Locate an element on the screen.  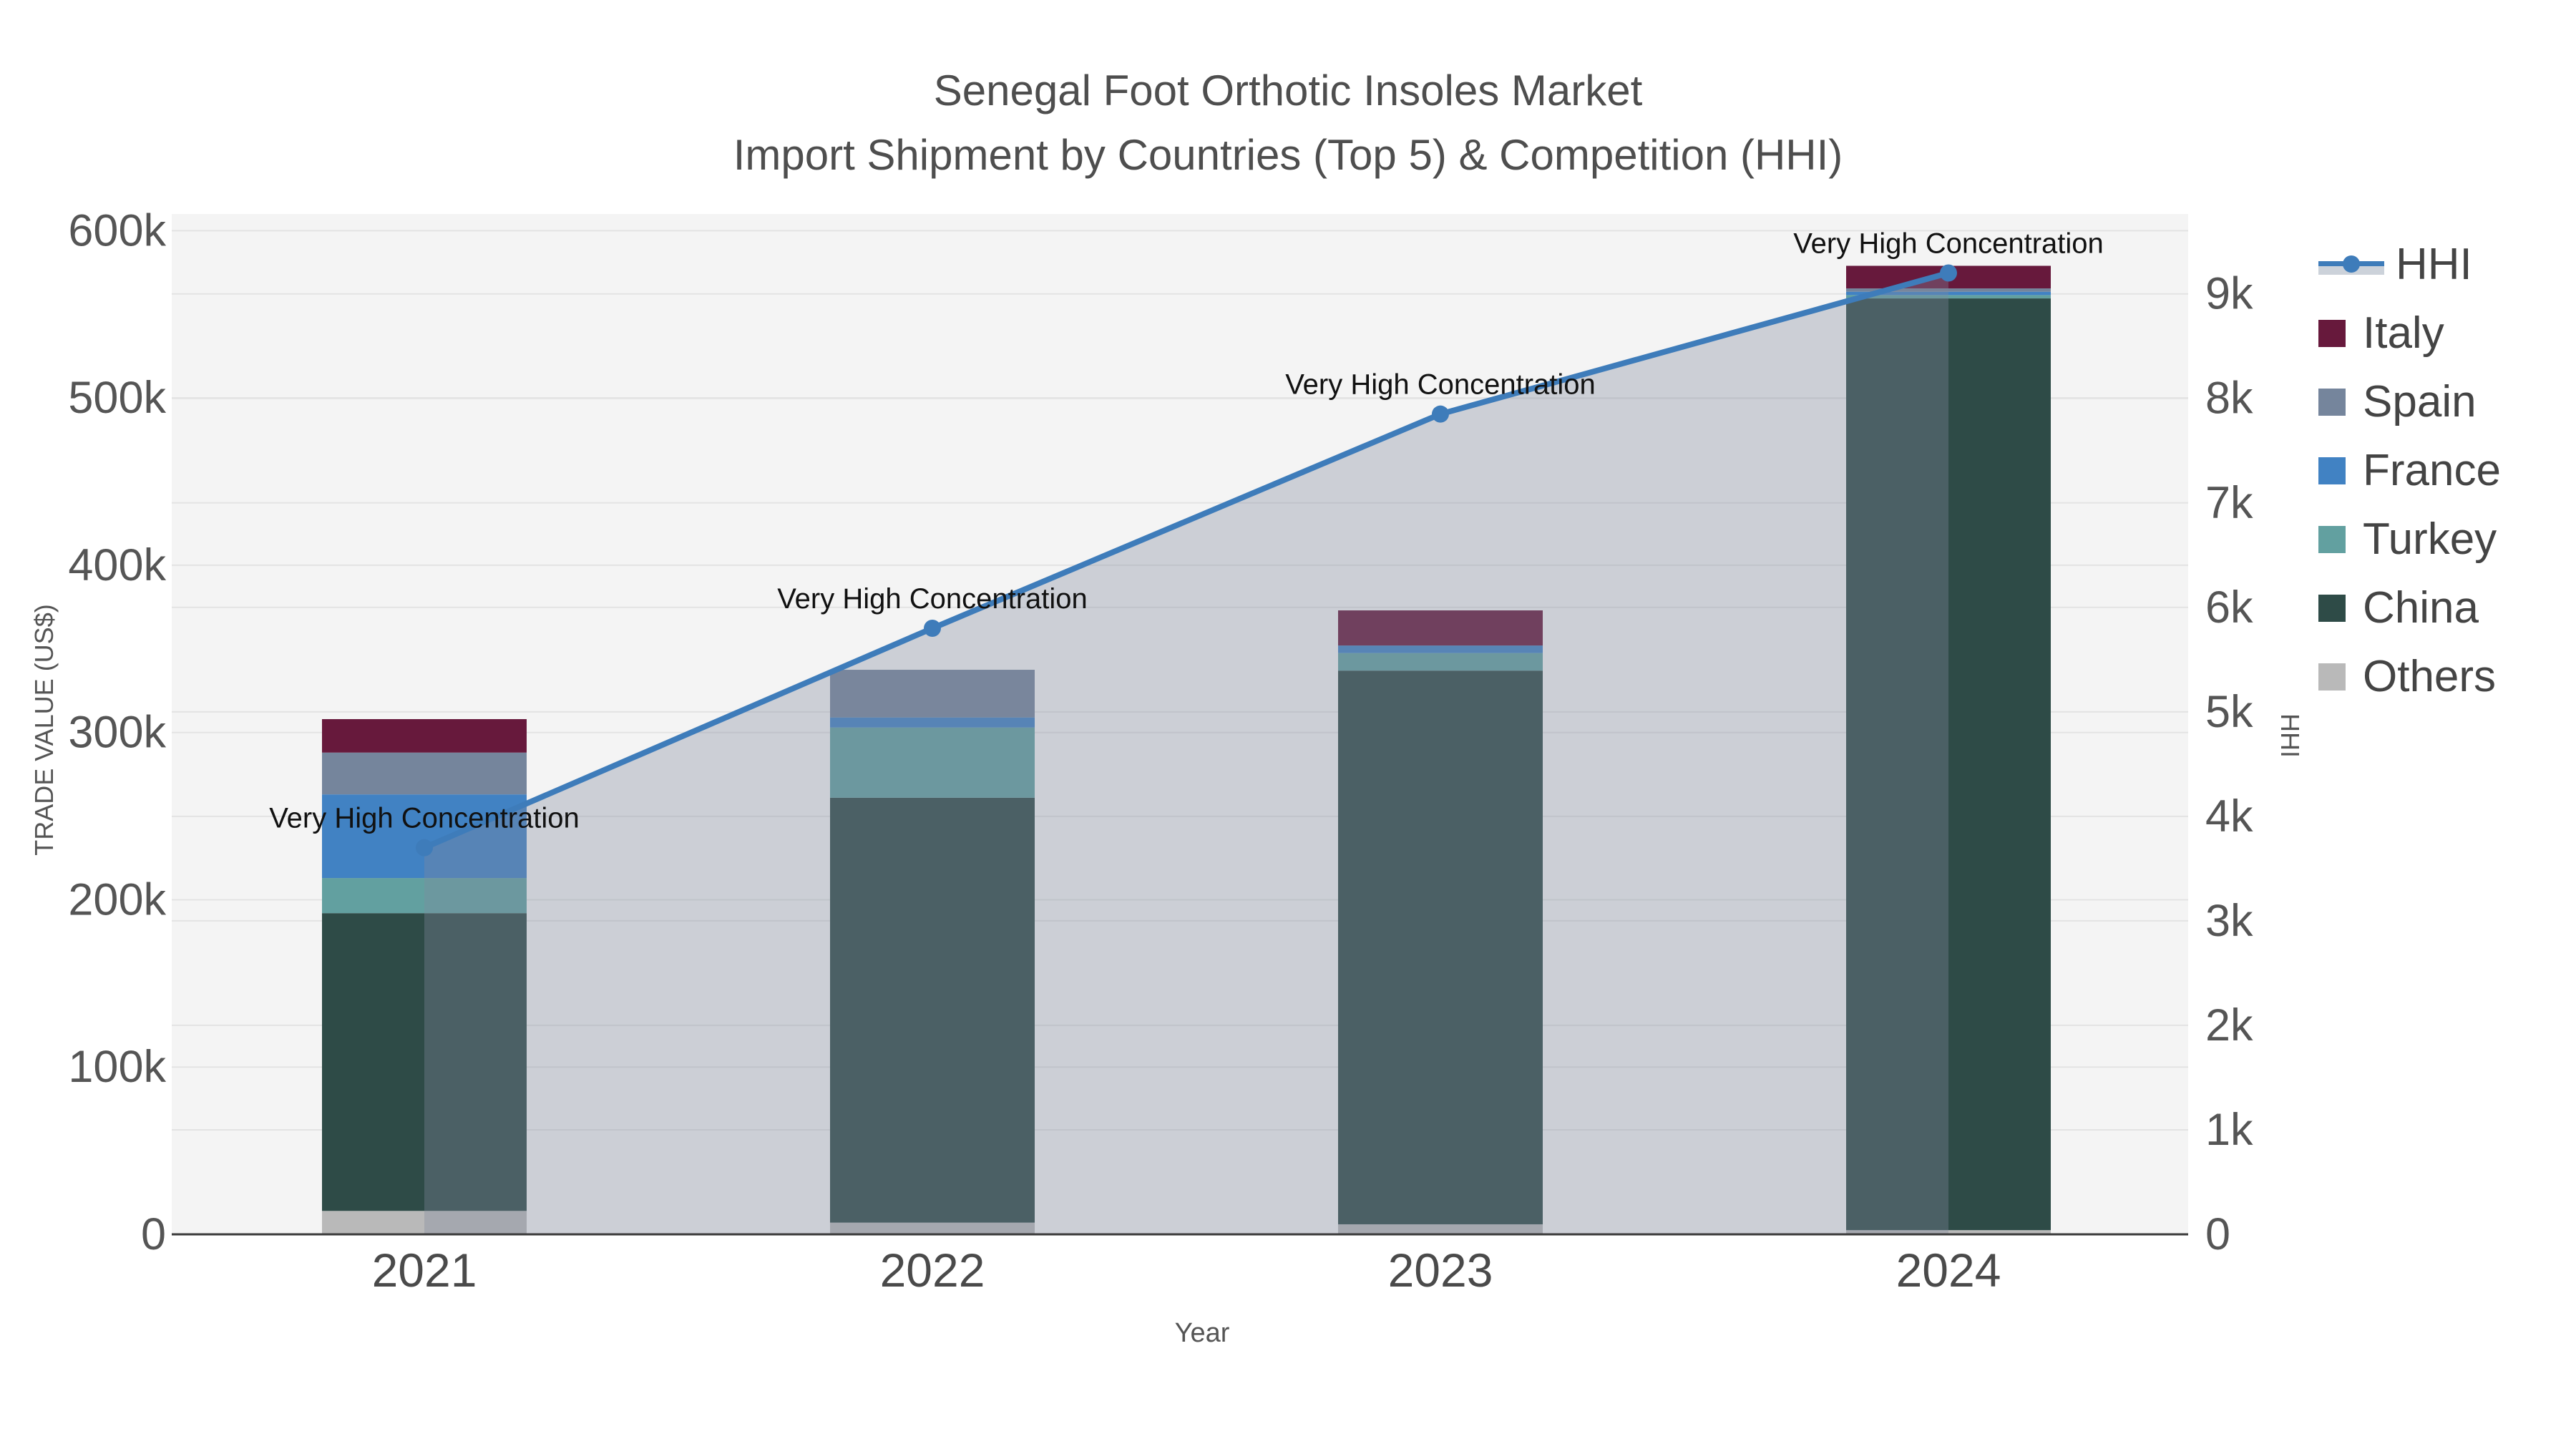
legend-label-spain: Spain is located at coordinates (2420, 401).